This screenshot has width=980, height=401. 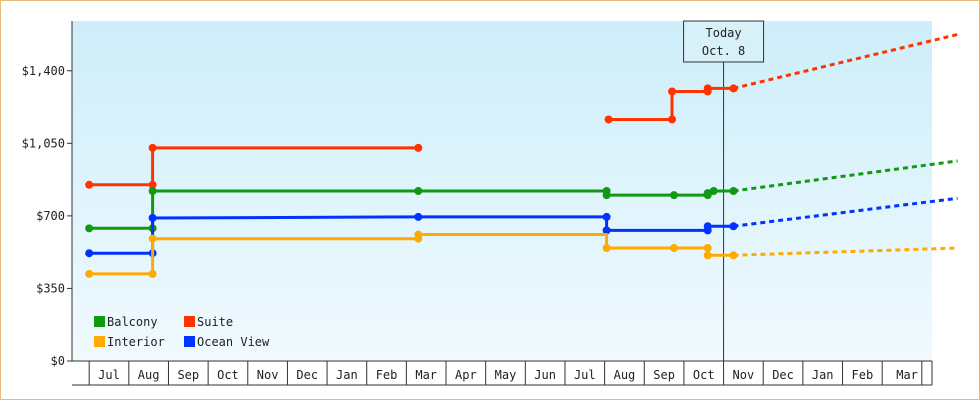 What do you see at coordinates (845, 212) in the screenshot?
I see `forecast-line-ocean-view` at bounding box center [845, 212].